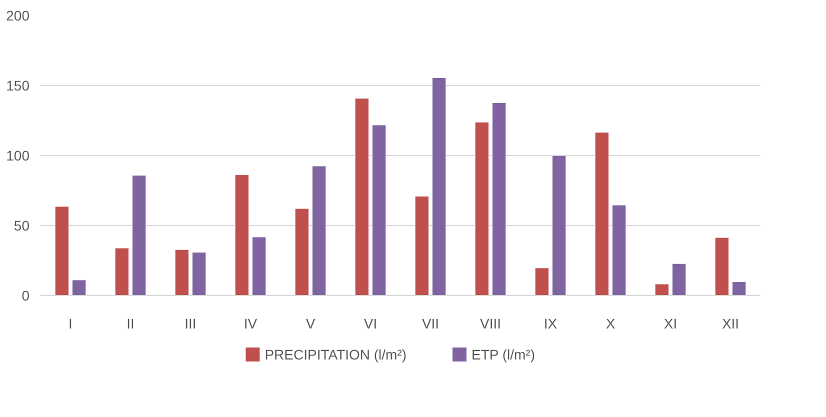 The width and height of the screenshot is (826, 417). Describe the element at coordinates (335, 354) in the screenshot. I see `legend-label: PRECIPITATION (l/m²)` at that location.